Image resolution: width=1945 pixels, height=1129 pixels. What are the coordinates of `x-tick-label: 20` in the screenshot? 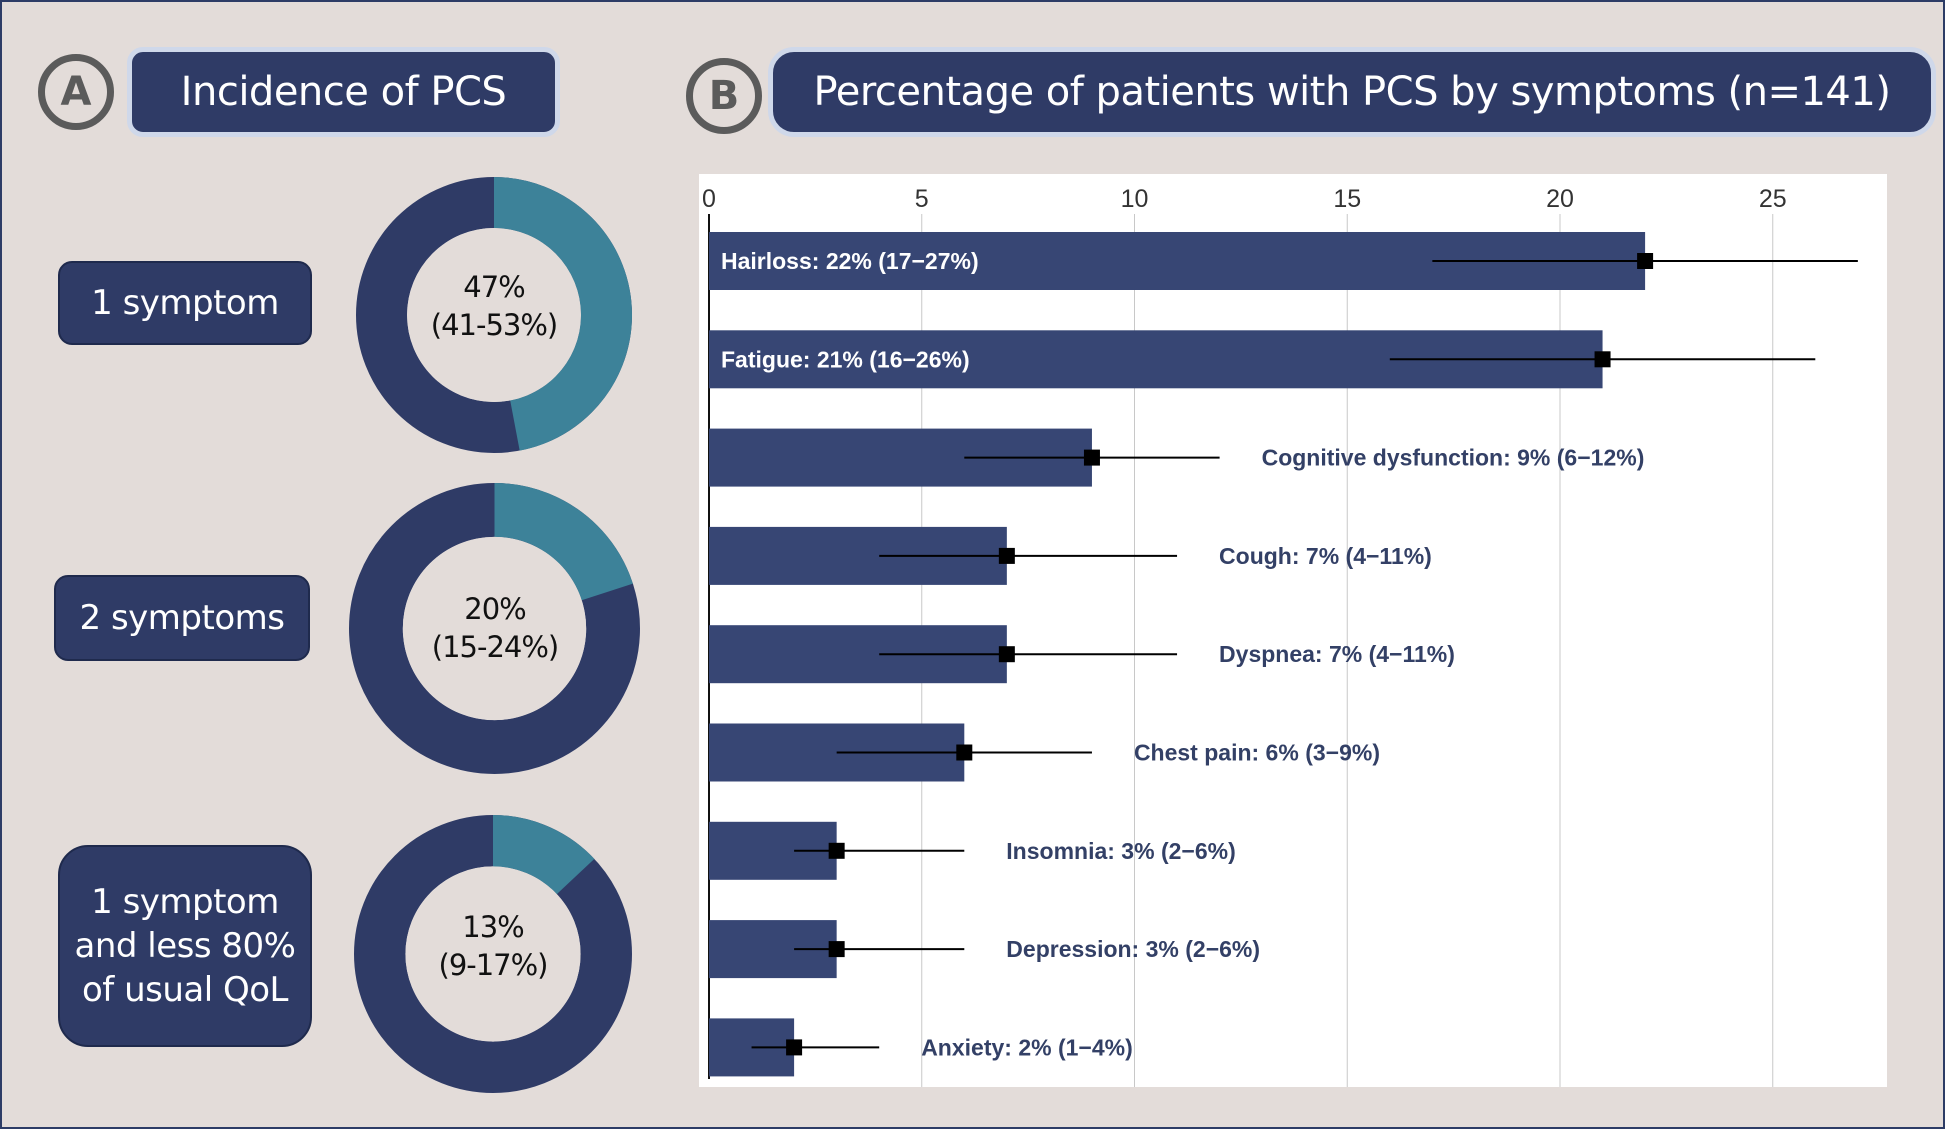 It's located at (1560, 199).